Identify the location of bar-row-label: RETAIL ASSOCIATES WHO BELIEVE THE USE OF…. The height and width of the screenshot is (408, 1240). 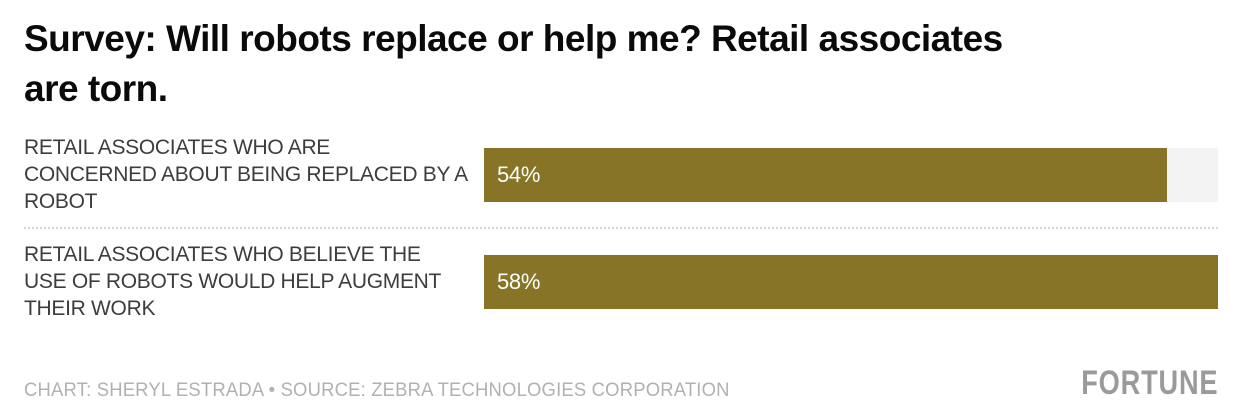
(232, 281).